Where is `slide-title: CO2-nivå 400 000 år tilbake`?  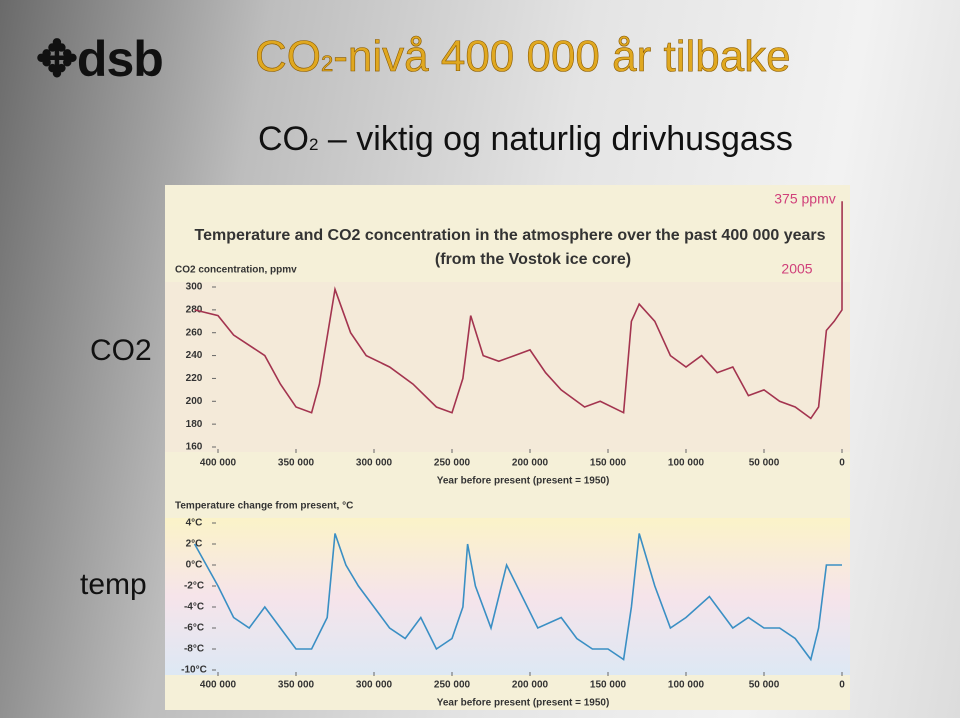
slide-title: CO2-nivå 400 000 år tilbake is located at coordinates (523, 57).